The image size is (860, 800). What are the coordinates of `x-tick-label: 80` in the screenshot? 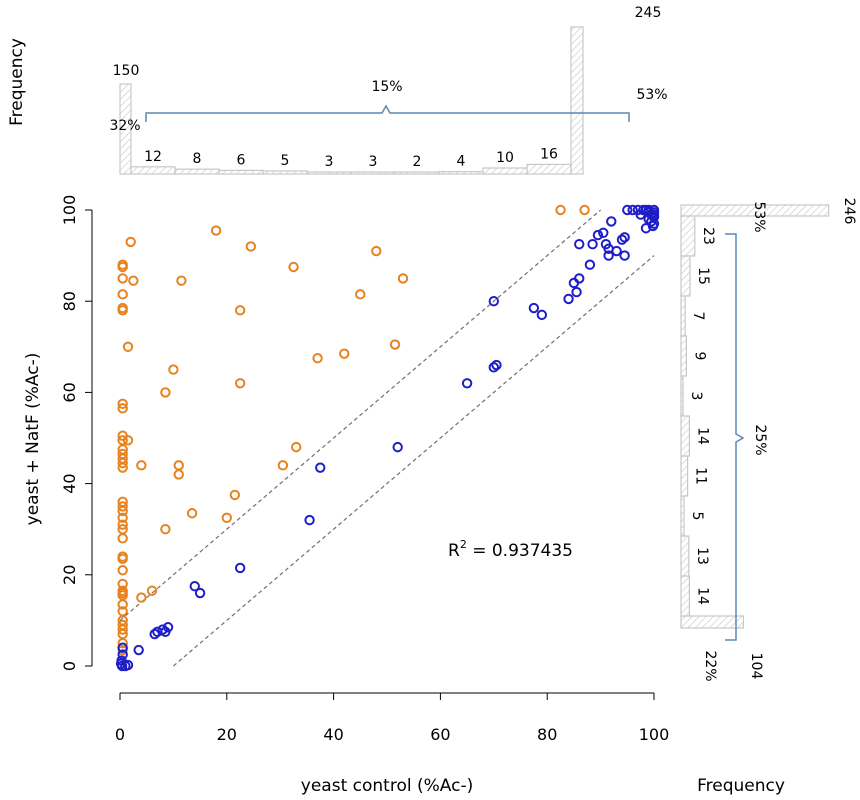 It's located at (547, 734).